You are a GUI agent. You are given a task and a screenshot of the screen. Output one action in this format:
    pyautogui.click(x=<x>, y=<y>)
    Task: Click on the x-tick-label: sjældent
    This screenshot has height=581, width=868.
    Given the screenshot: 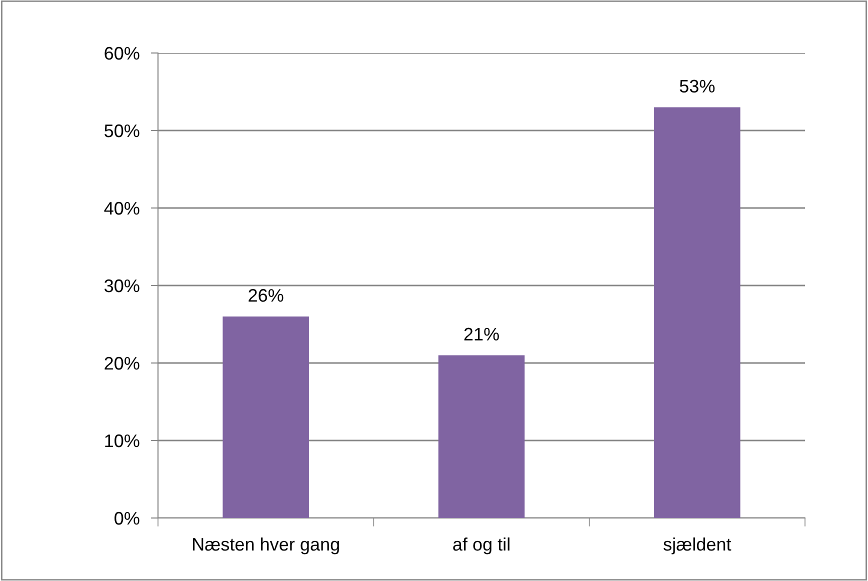 What is the action you would take?
    pyautogui.click(x=698, y=545)
    